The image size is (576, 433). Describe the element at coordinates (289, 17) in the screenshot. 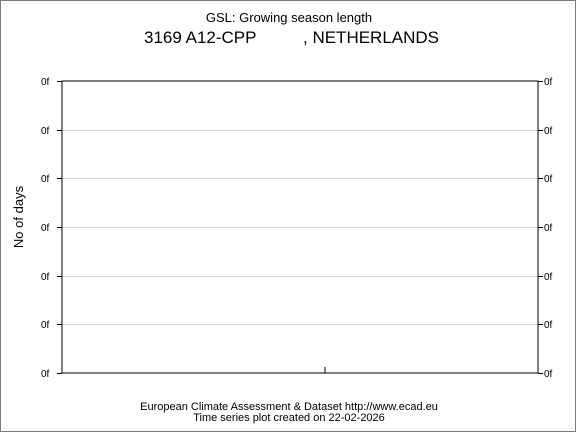

I see `chart-title: GSL: Growing season length` at that location.